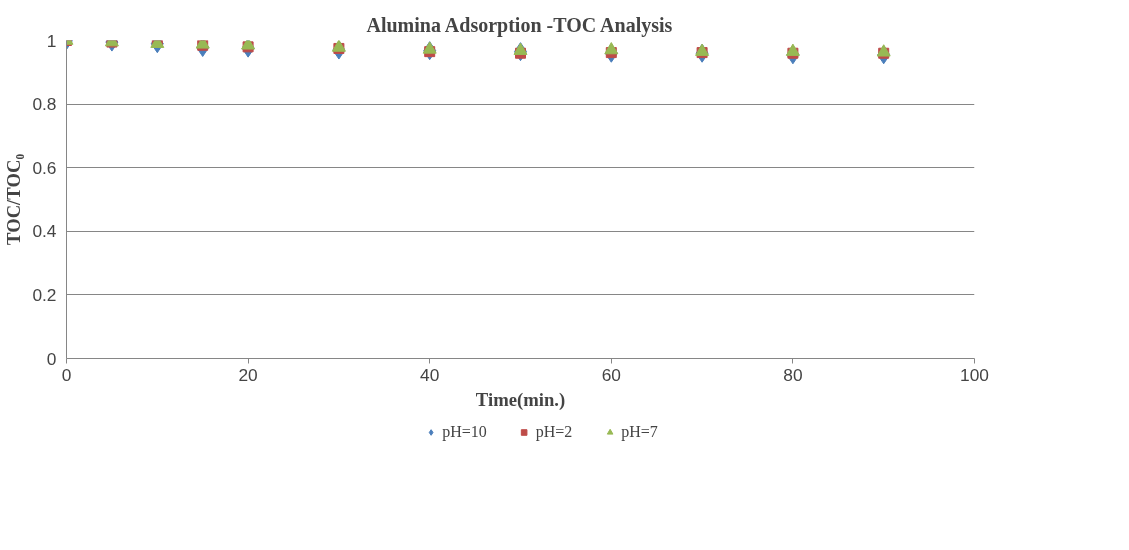 This screenshot has height=550, width=1129. What do you see at coordinates (14, 199) in the screenshot?
I see `y-axis-title: TOC/TOC₀` at bounding box center [14, 199].